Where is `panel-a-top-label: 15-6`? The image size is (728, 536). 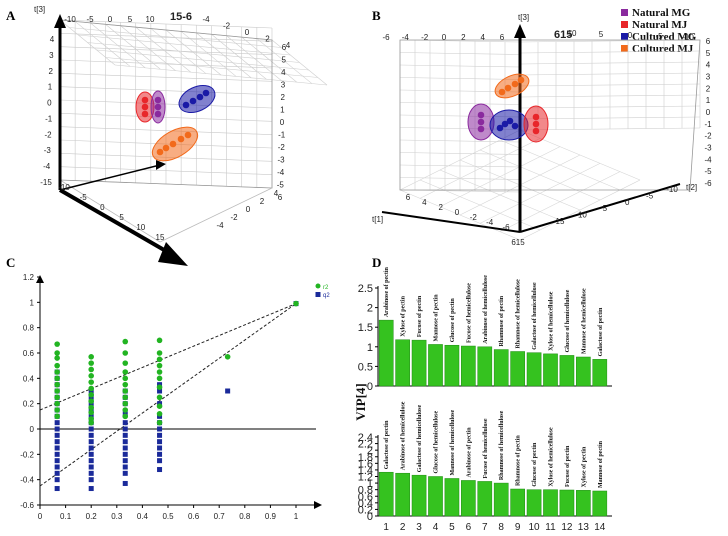
panel-a-top-label: 15-6 is located at coordinates (181, 17).